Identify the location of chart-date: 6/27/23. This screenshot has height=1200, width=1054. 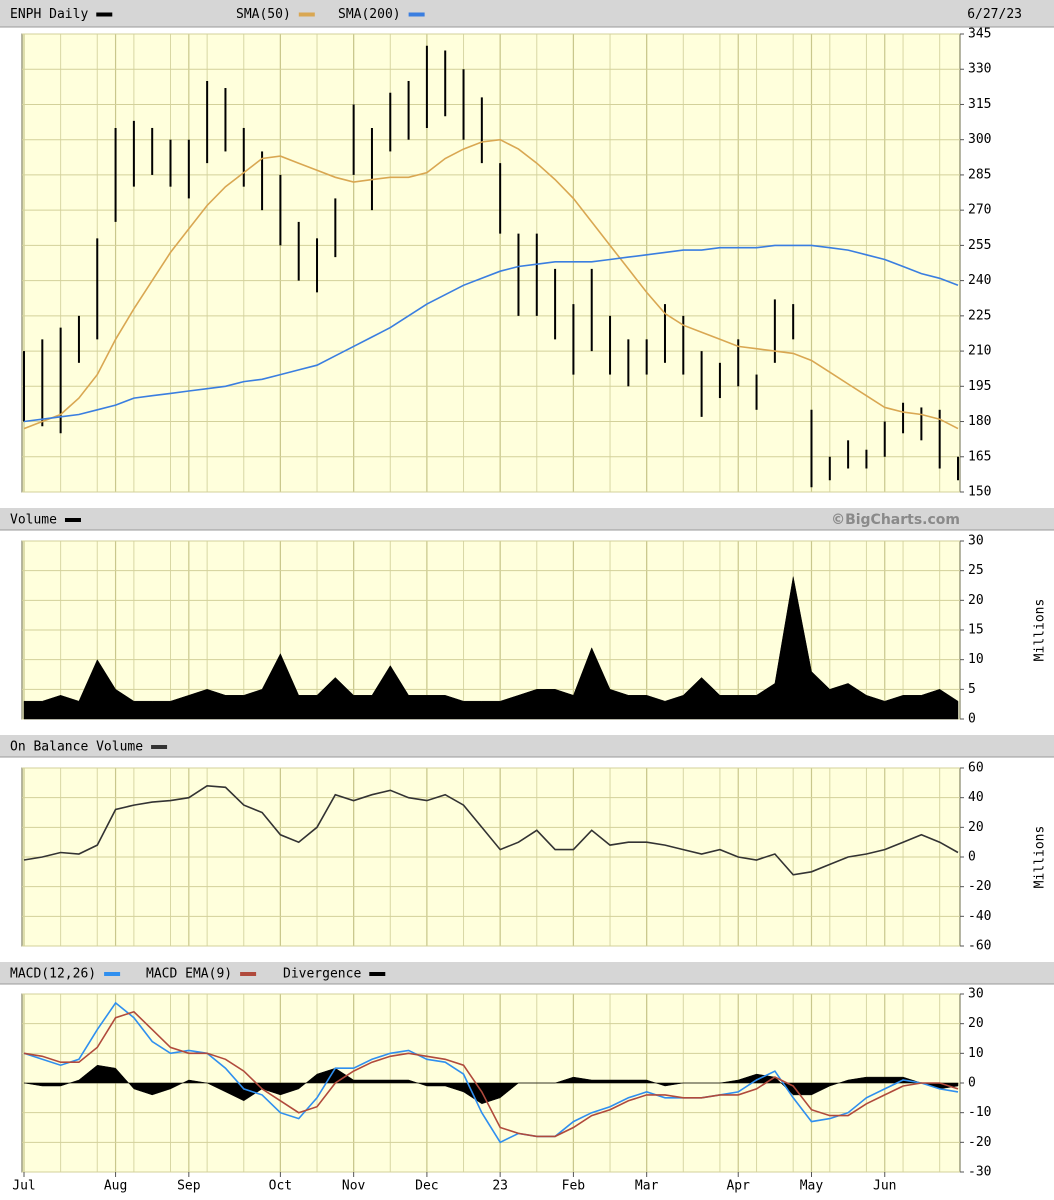
(994, 14).